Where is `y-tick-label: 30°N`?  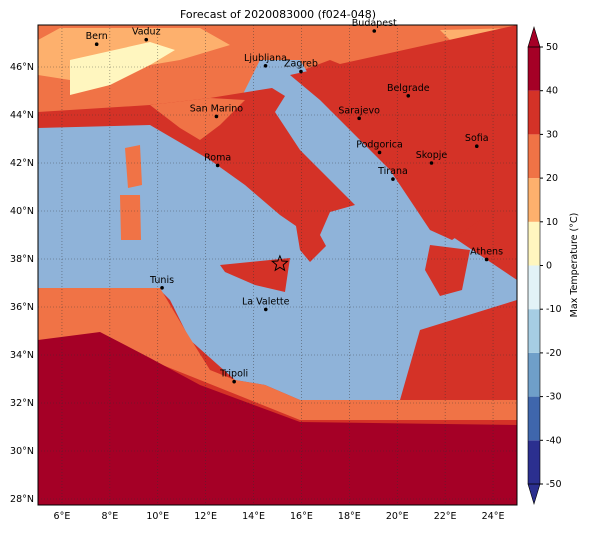
y-tick-label: 30°N is located at coordinates (22, 451).